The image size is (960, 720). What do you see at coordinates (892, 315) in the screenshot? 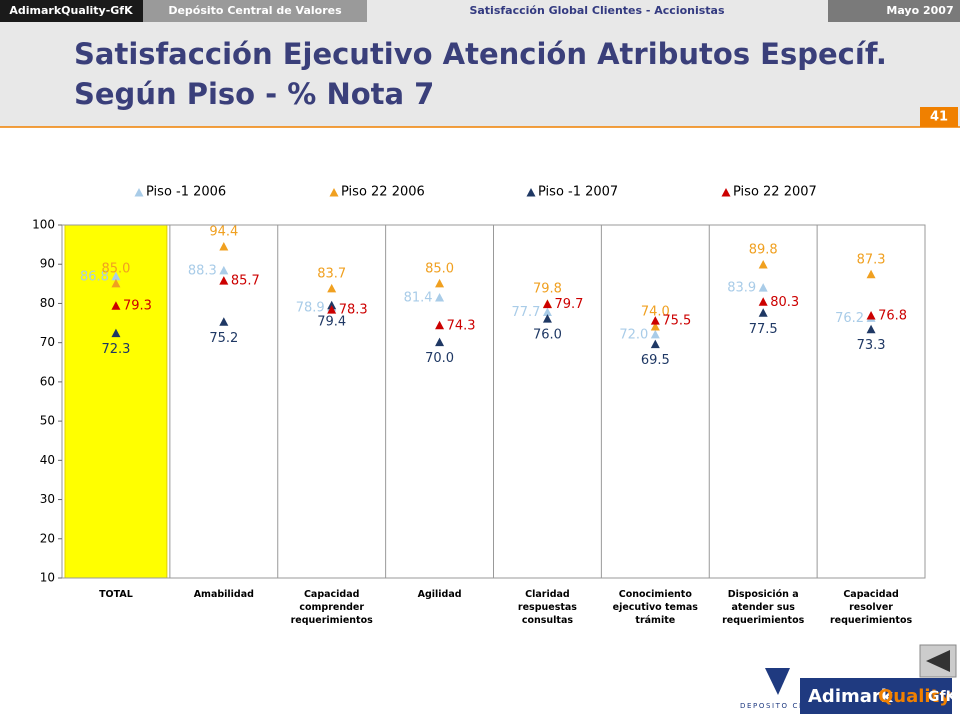
I see `data-label: 76.8` at bounding box center [892, 315].